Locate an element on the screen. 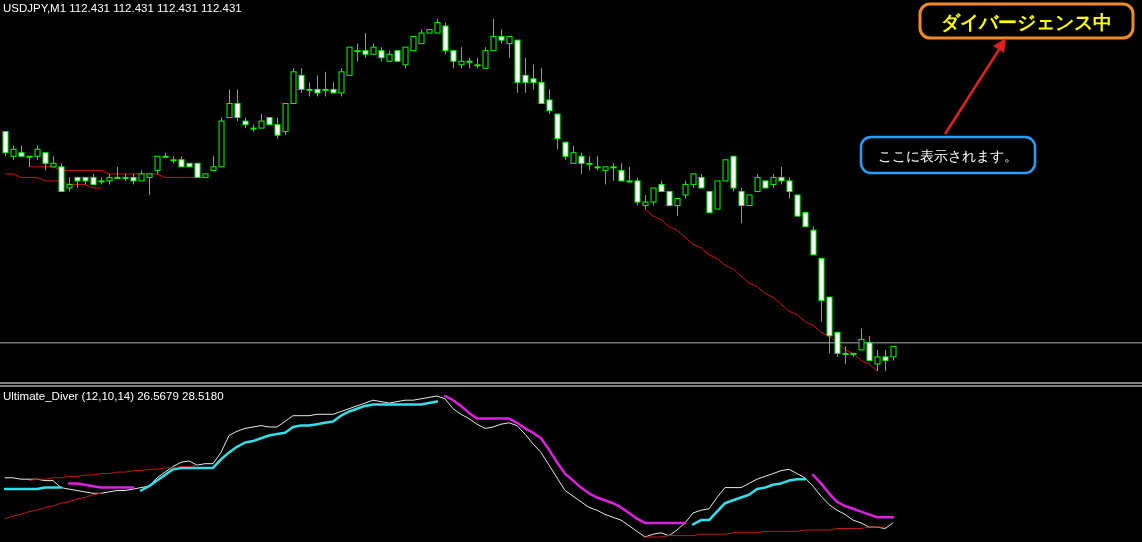 Image resolution: width=1142 pixels, height=542 pixels. annotation: ここに表示されます。 is located at coordinates (948, 156).